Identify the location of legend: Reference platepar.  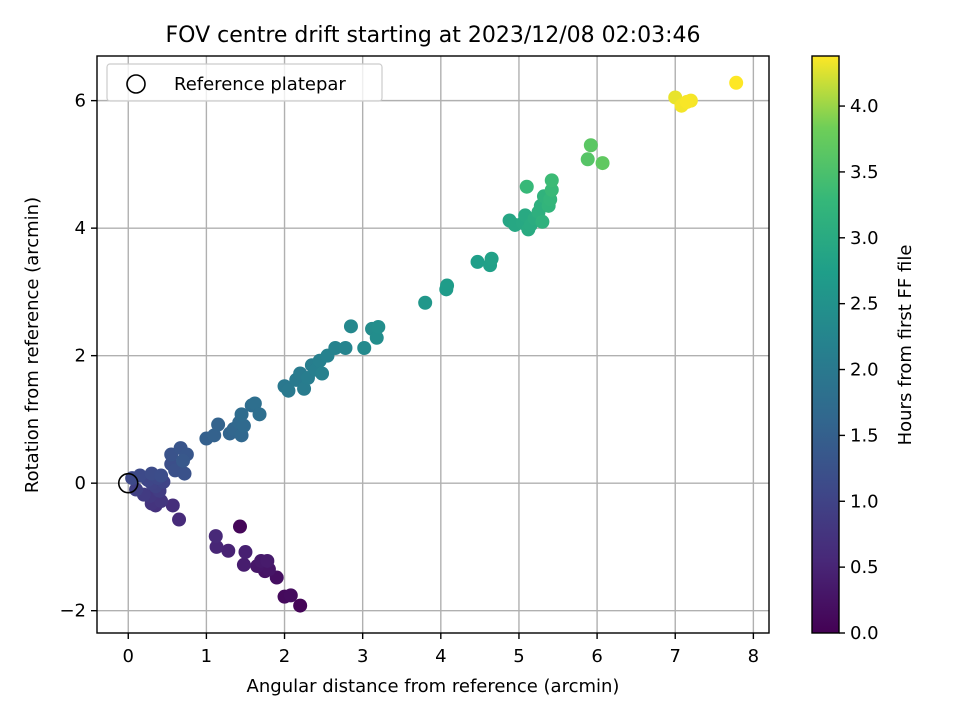
(244, 82).